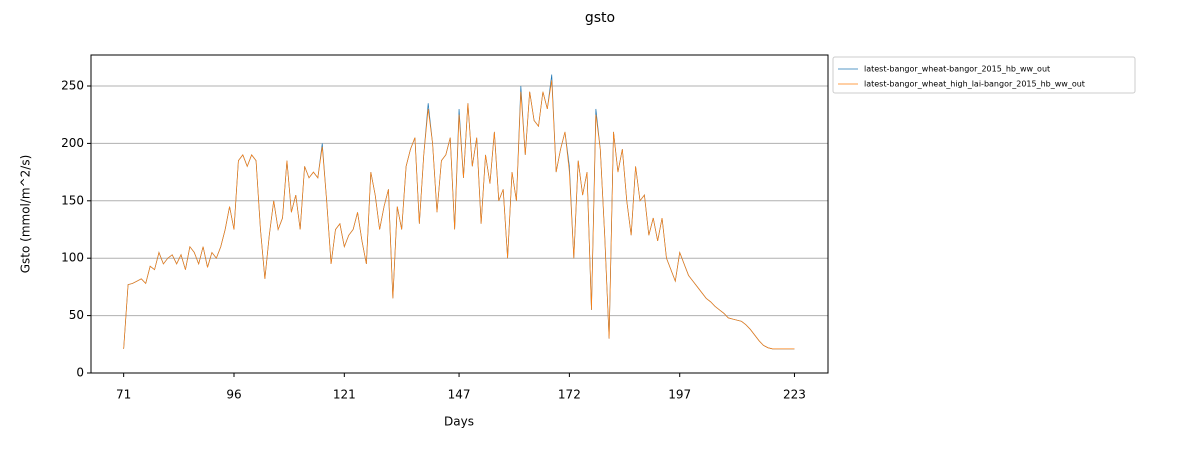  What do you see at coordinates (72, 258) in the screenshot?
I see `y-tick-label: 100` at bounding box center [72, 258].